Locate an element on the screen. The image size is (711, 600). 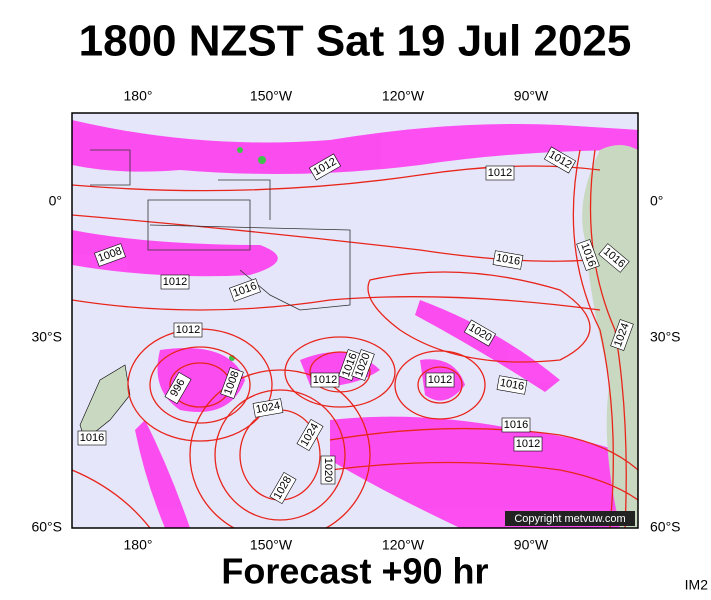
copyright-bg is located at coordinates (570, 518).